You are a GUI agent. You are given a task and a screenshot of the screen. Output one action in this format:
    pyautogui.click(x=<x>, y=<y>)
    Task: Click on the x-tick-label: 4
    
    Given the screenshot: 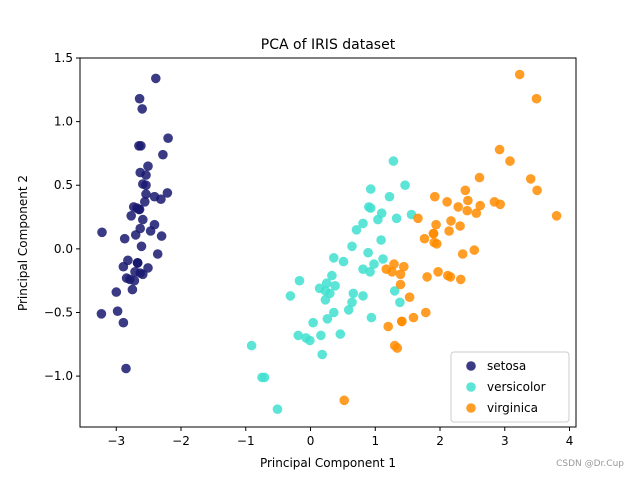 What is the action you would take?
    pyautogui.click(x=570, y=441)
    